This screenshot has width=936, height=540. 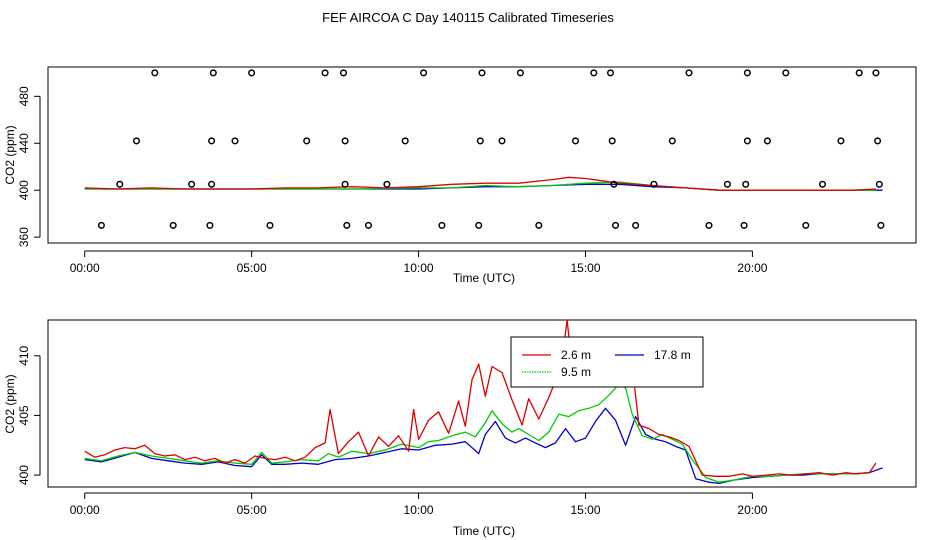 What do you see at coordinates (672, 355) in the screenshot?
I see `legend-label-17-8m: 17.8 m` at bounding box center [672, 355].